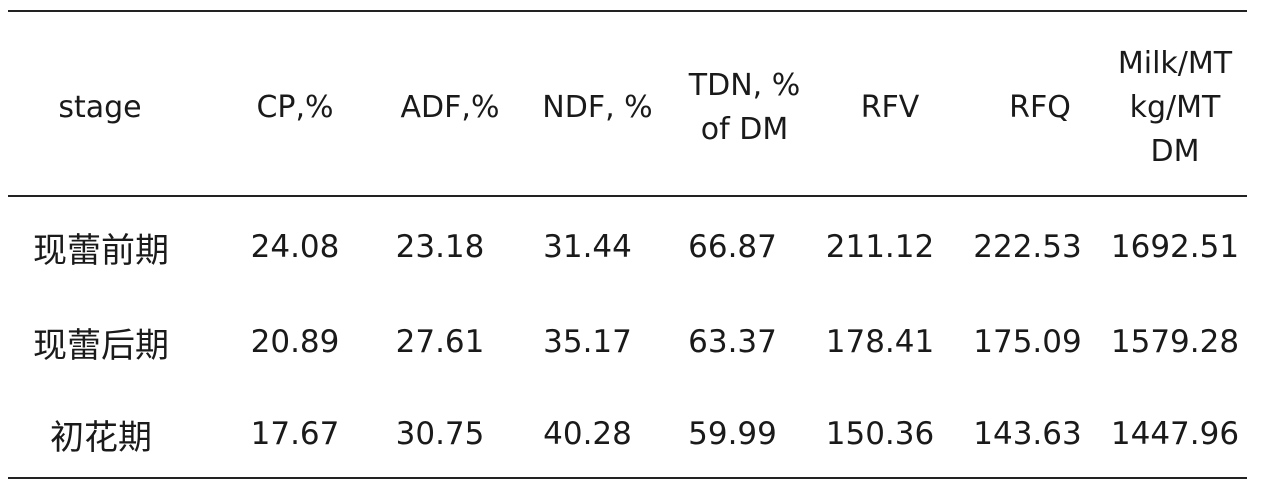  I want to click on row-2-cp: 20.89, so click(295, 342).